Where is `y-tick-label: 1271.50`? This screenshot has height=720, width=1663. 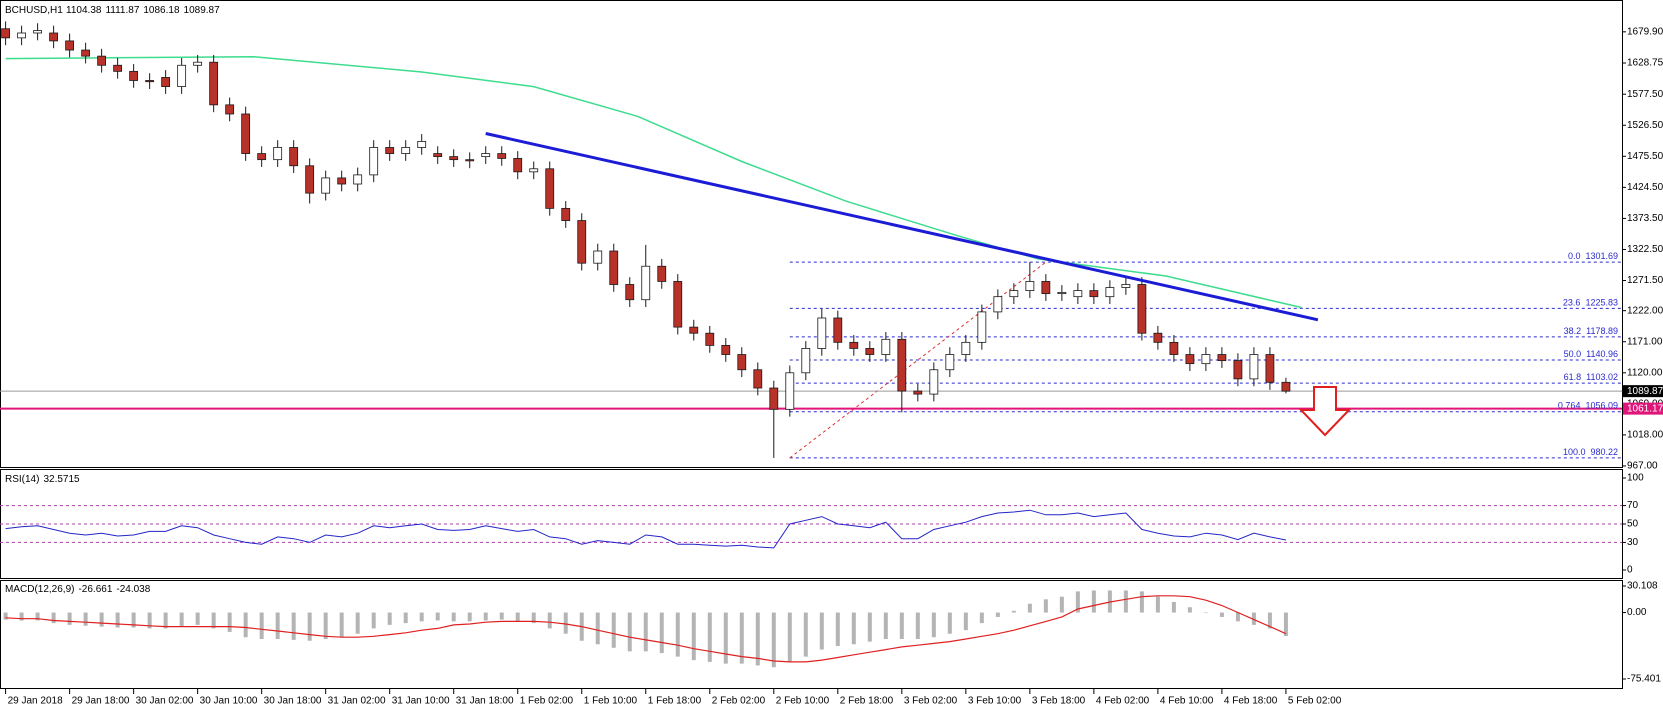
y-tick-label: 1271.50 is located at coordinates (1645, 280).